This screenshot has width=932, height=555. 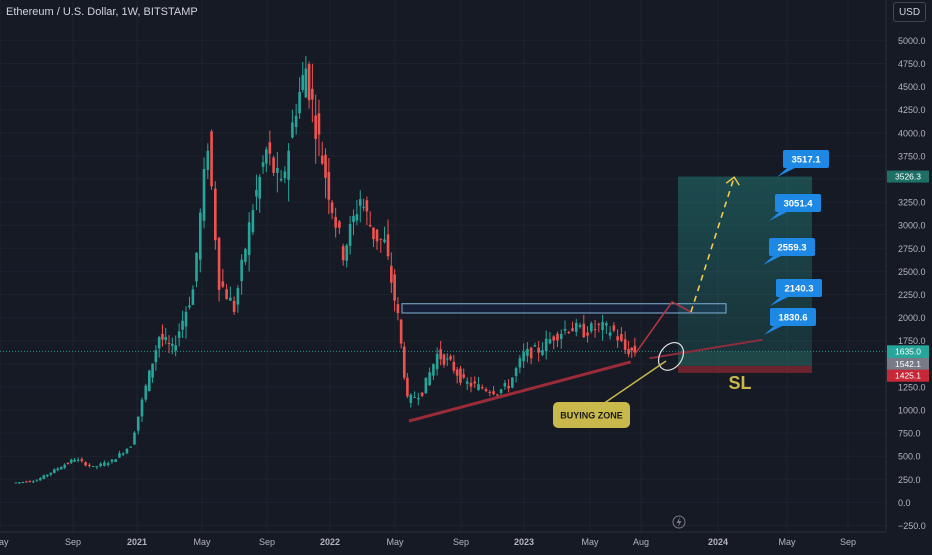 I want to click on x-tick-label: 2023, so click(x=524, y=542).